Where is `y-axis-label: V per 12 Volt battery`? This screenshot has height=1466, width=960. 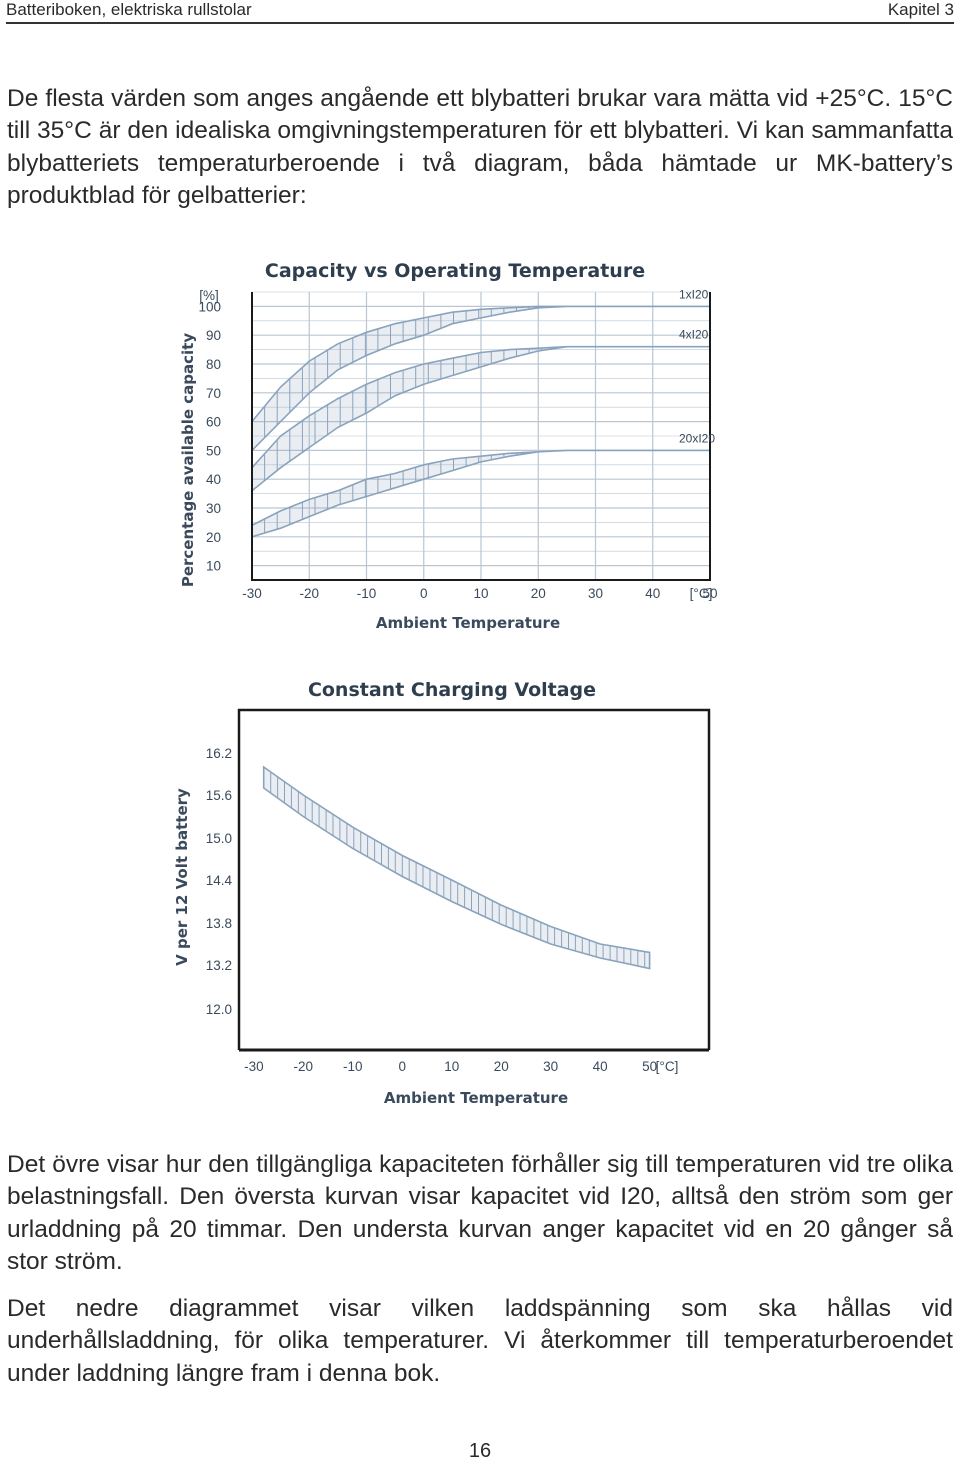 y-axis-label: V per 12 Volt battery is located at coordinates (182, 877).